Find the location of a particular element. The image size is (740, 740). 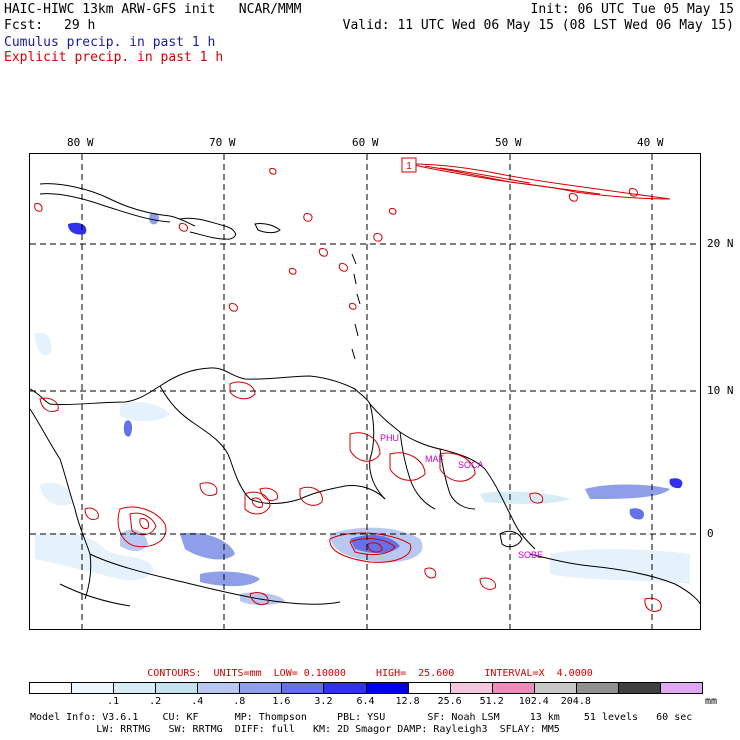

lon-label-60w: 60 W is located at coordinates (365, 142).